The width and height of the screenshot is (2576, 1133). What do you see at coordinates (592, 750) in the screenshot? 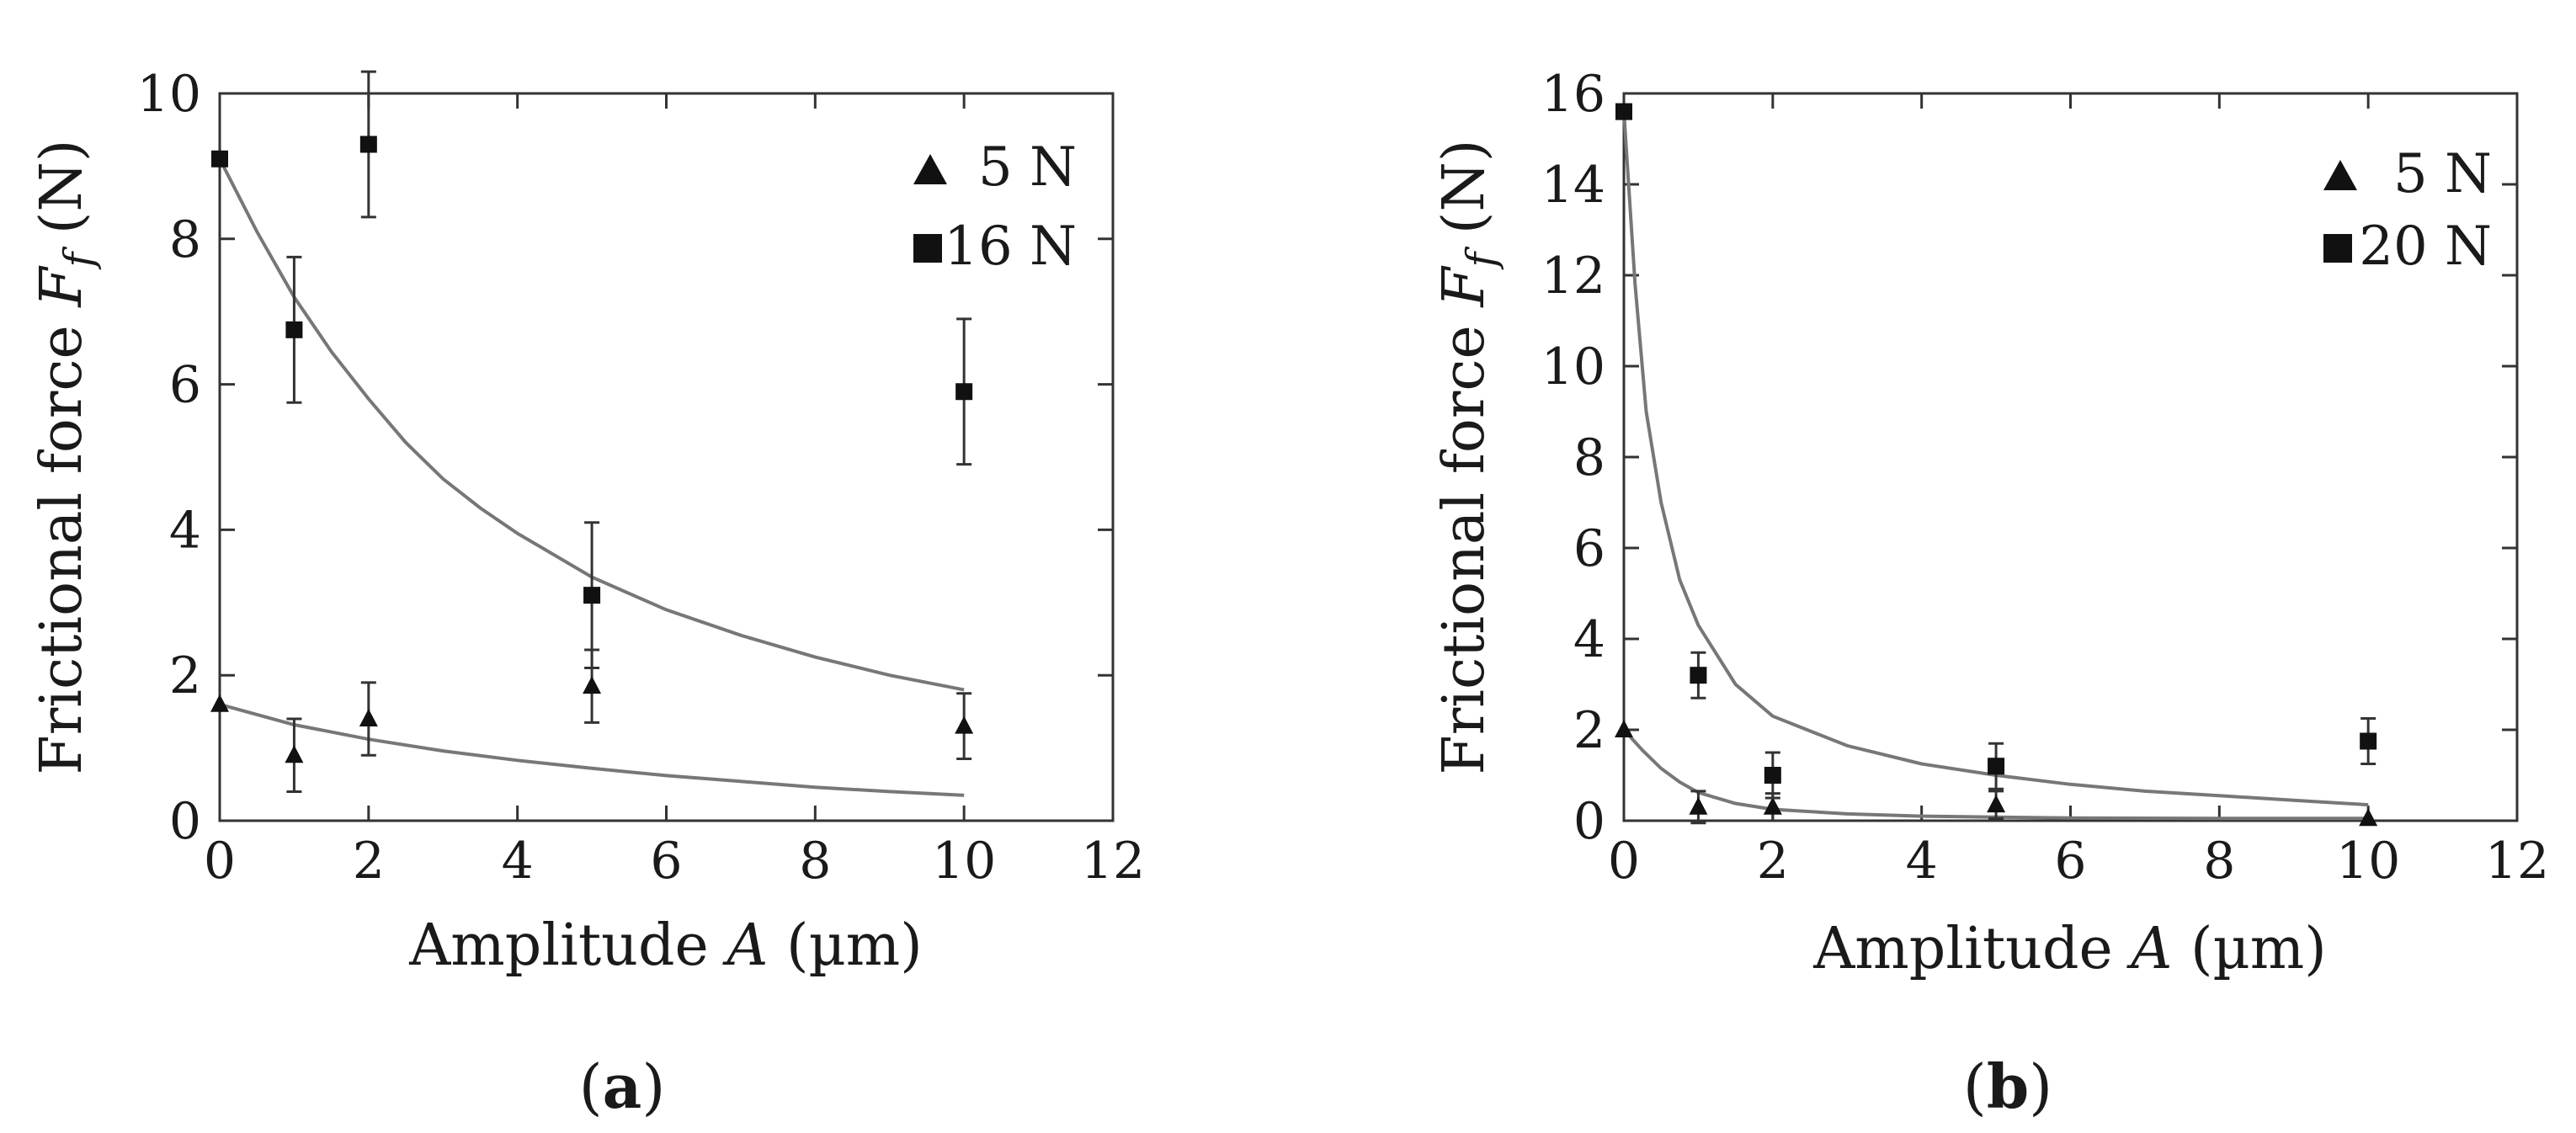
I see `fit-curve-low-load` at bounding box center [592, 750].